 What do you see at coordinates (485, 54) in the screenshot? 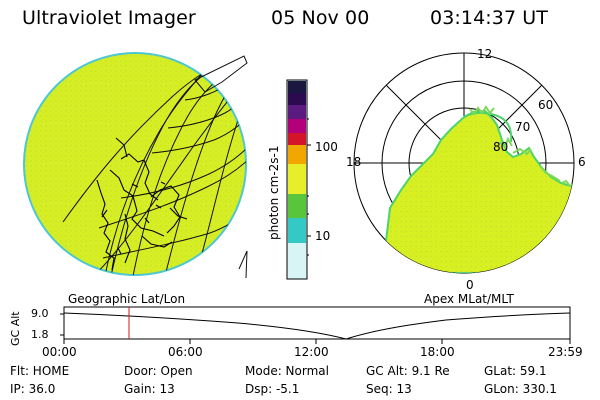
I see `apex-12-label: 12` at bounding box center [485, 54].